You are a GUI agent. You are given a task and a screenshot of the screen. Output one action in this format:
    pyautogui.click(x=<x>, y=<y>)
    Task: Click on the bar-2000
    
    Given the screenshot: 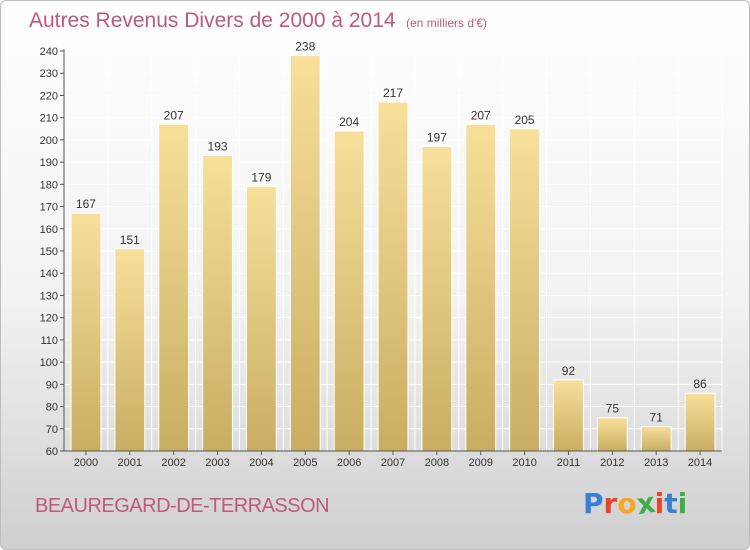 What is the action you would take?
    pyautogui.click(x=86, y=332)
    